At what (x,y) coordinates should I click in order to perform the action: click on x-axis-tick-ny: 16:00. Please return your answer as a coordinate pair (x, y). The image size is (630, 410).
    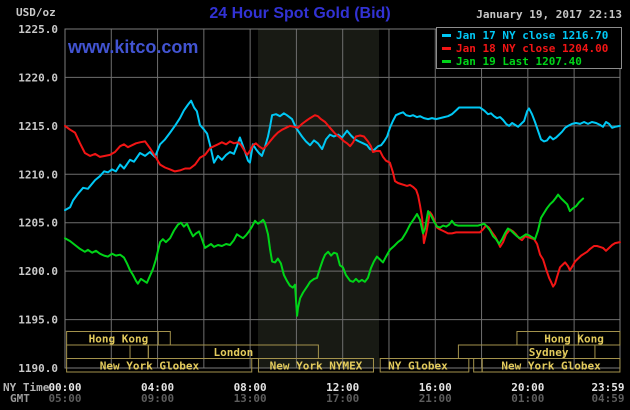
    Looking at the image, I should click on (435, 387).